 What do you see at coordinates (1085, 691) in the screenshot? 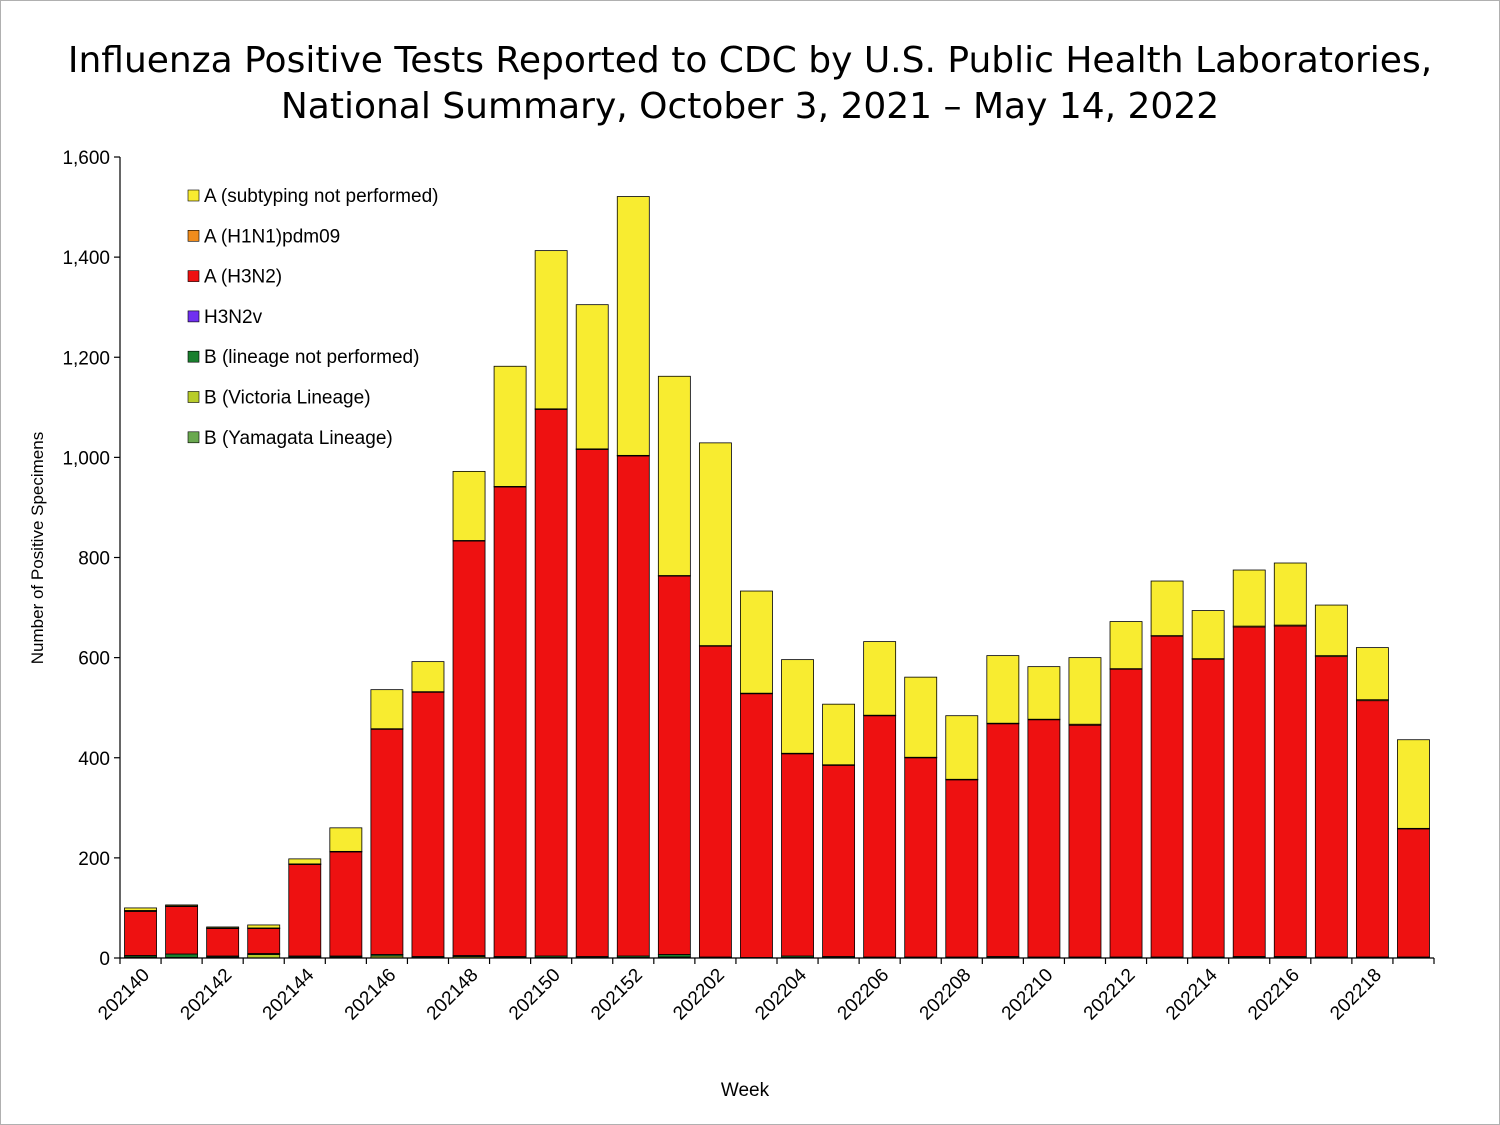
I see `bar-segment-202211-s6` at bounding box center [1085, 691].